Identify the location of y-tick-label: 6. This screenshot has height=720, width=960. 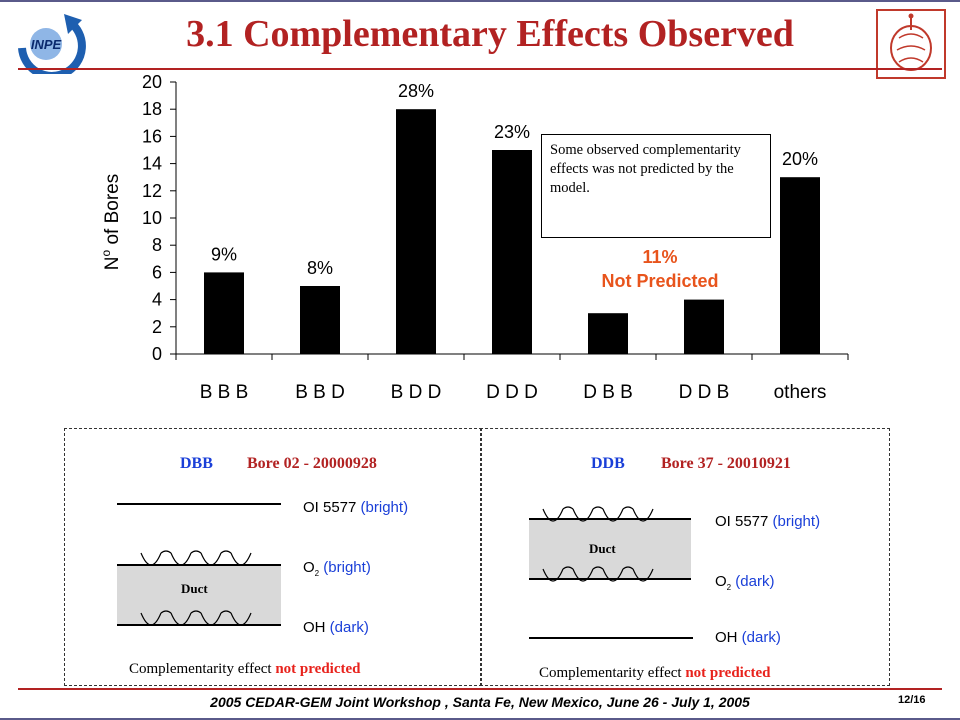
(157, 272).